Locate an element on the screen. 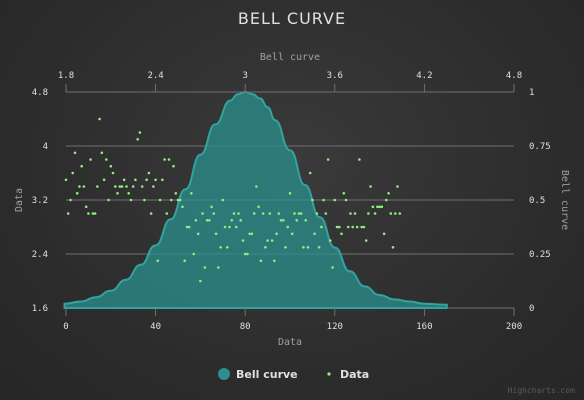 The image size is (584, 400). credits-text: Highcharts.com is located at coordinates (542, 390).